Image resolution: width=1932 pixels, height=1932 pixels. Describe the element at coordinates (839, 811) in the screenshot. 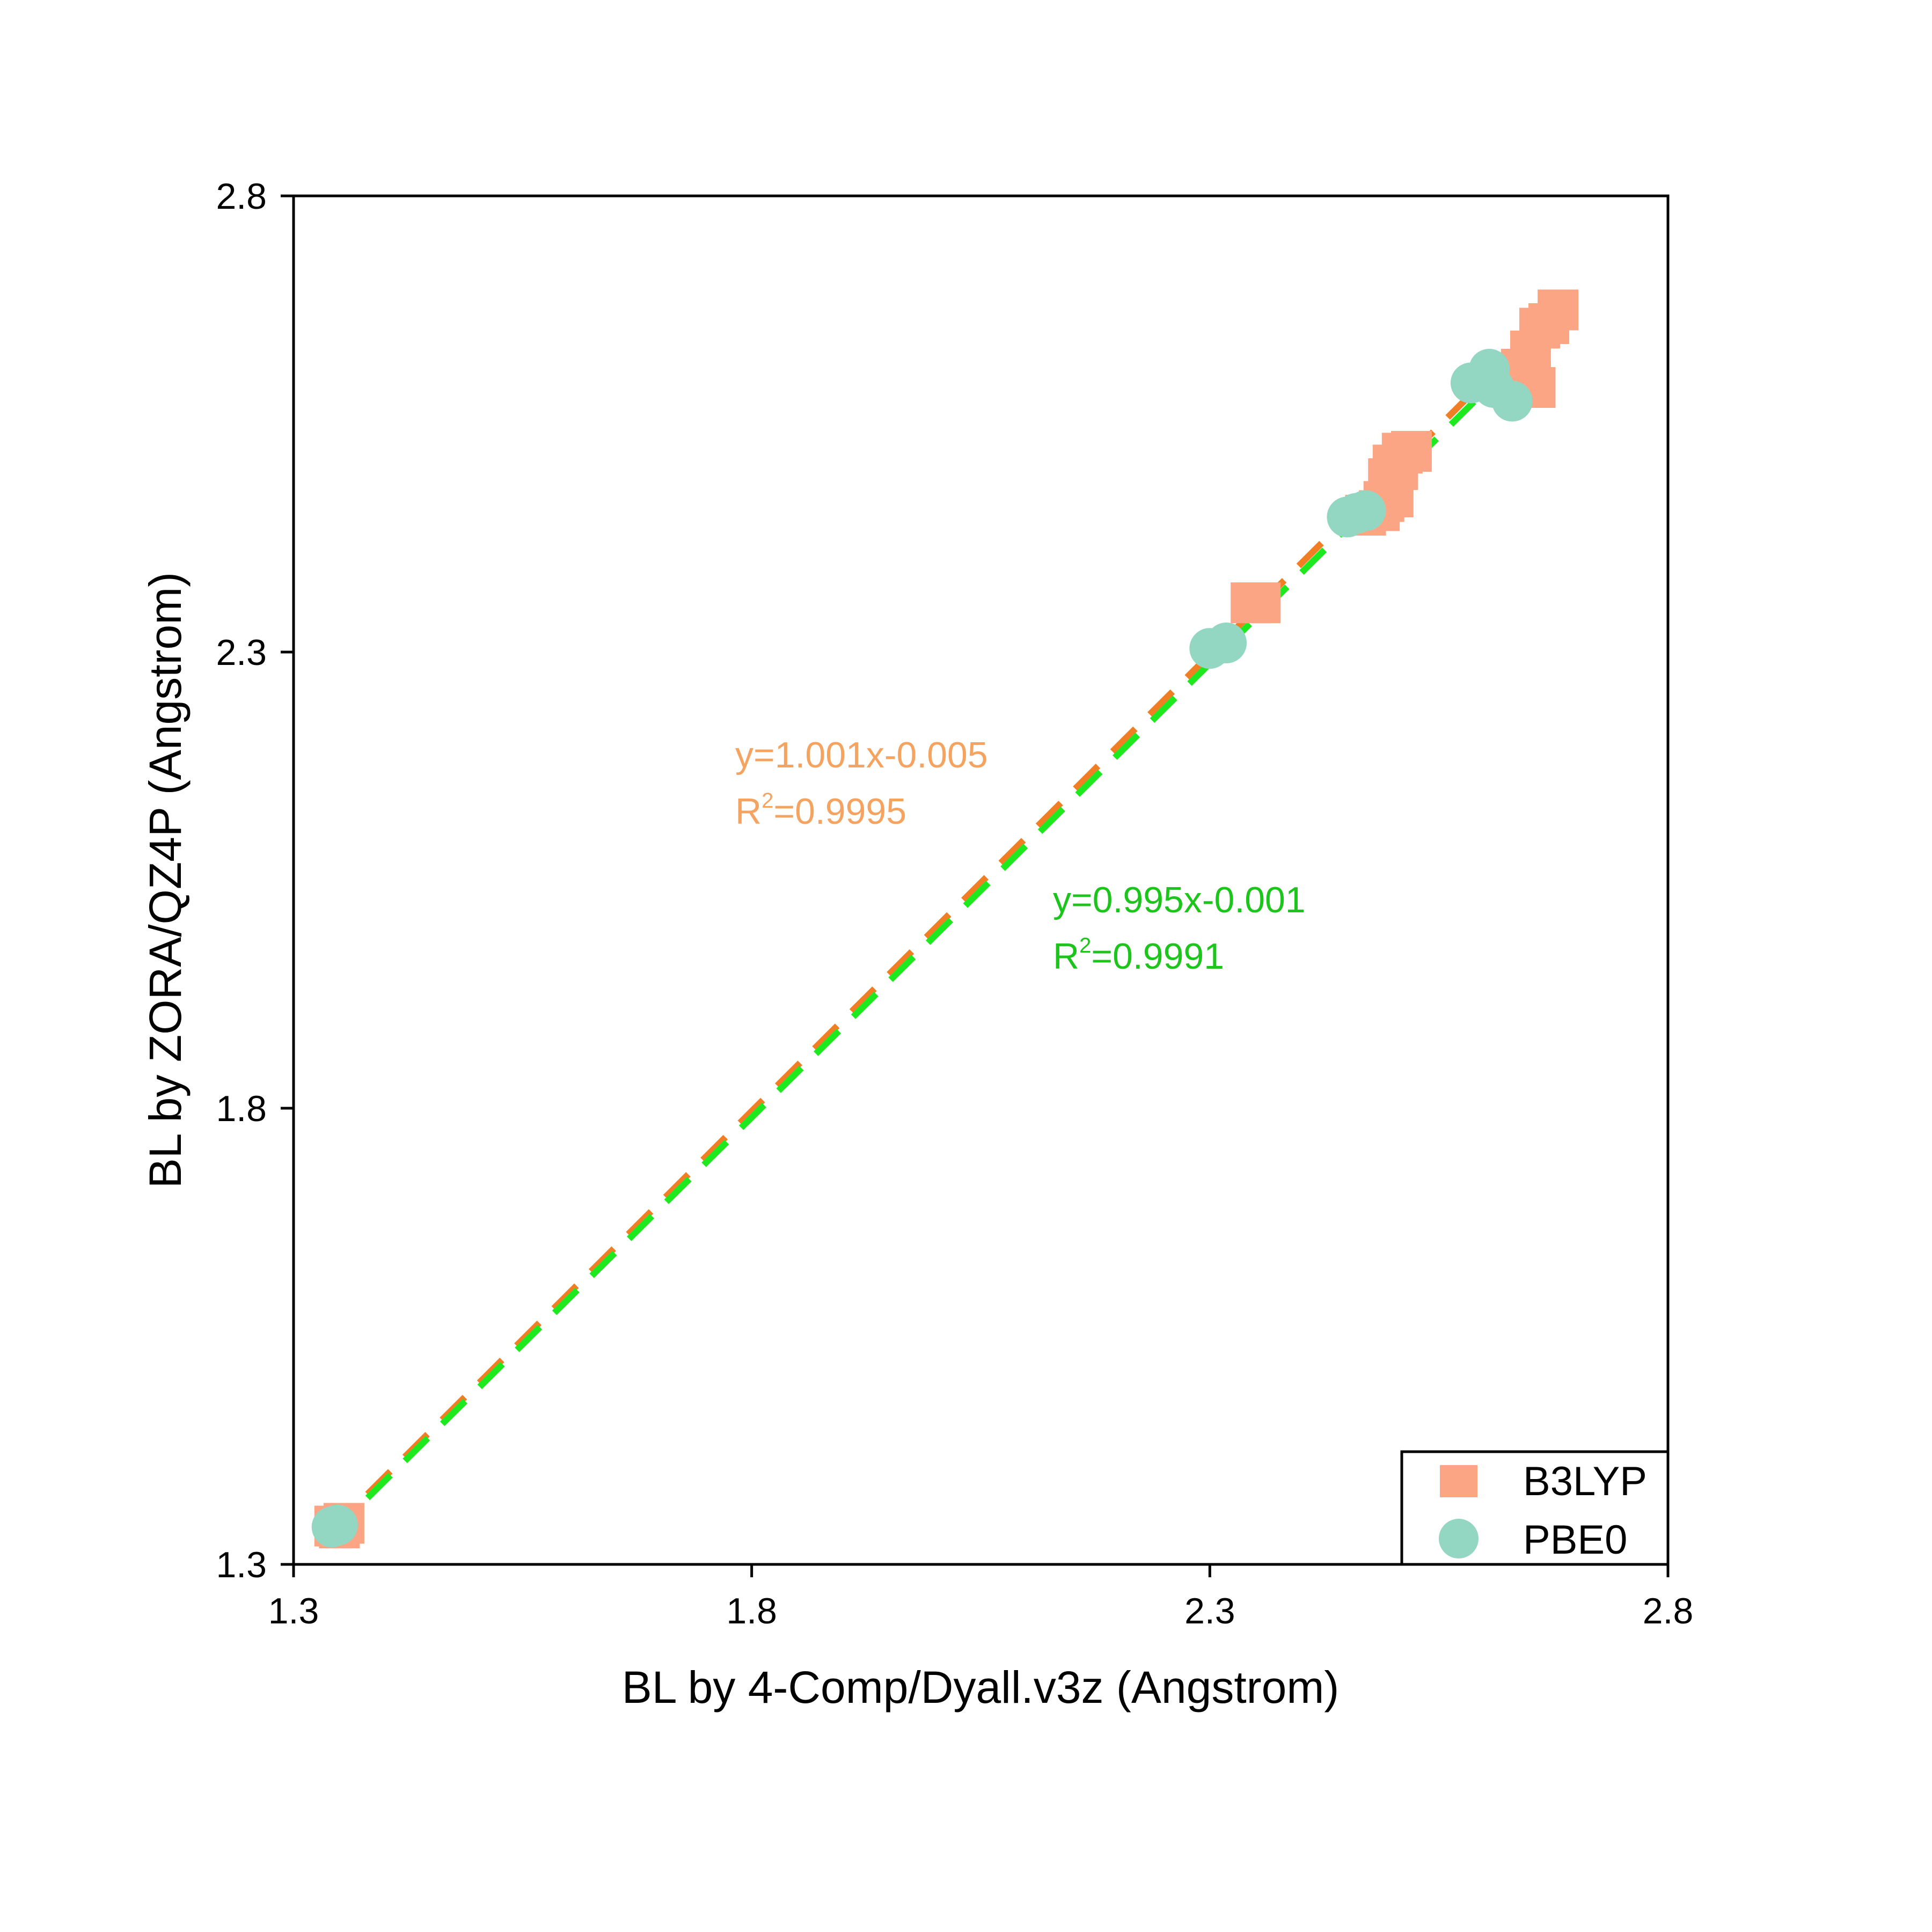

I see `b3lyp-r2-value: =0.9995` at that location.